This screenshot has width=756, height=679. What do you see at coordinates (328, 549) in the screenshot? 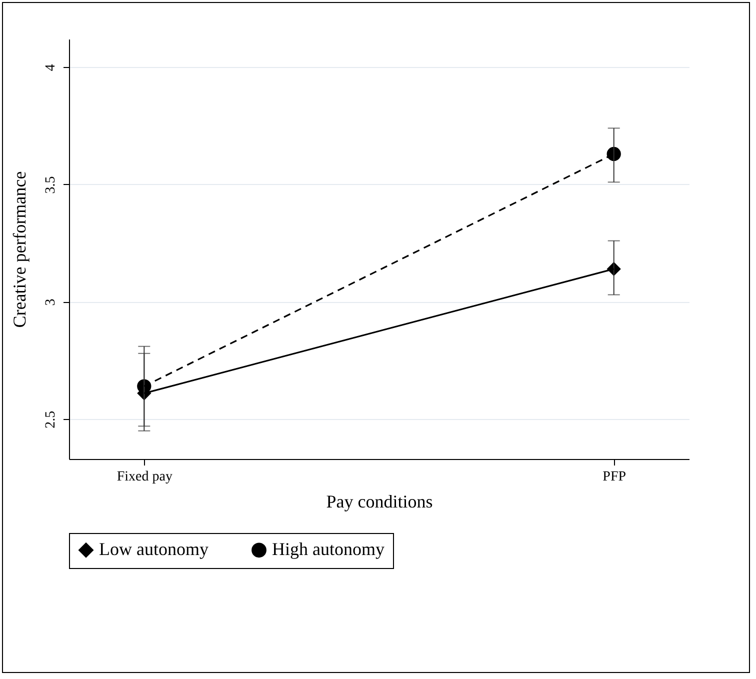
I see `legend-label: High autonomy` at bounding box center [328, 549].